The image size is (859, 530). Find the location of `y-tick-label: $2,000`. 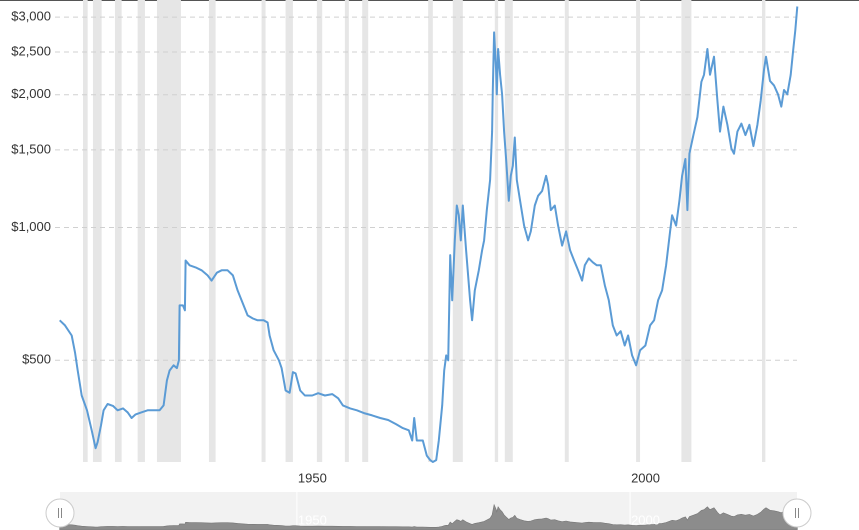

y-tick-label: $2,000 is located at coordinates (31, 93).